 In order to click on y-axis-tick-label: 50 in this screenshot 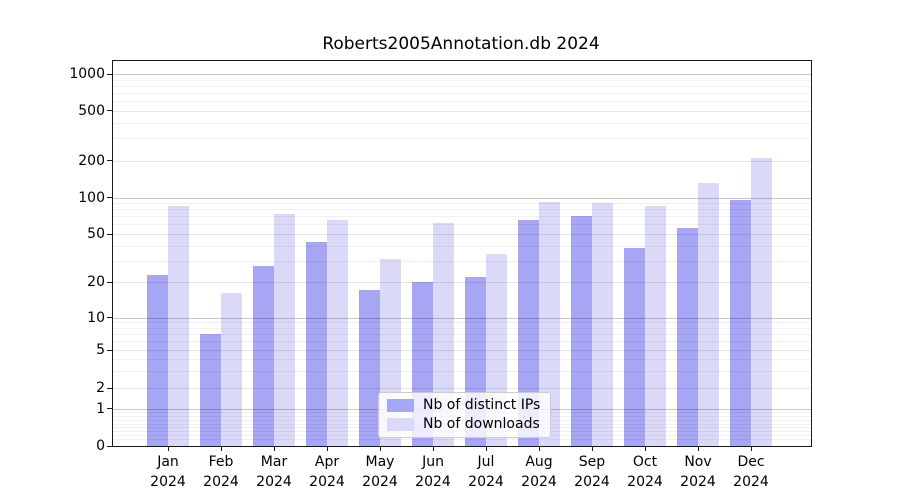, I will do `click(96, 234)`.